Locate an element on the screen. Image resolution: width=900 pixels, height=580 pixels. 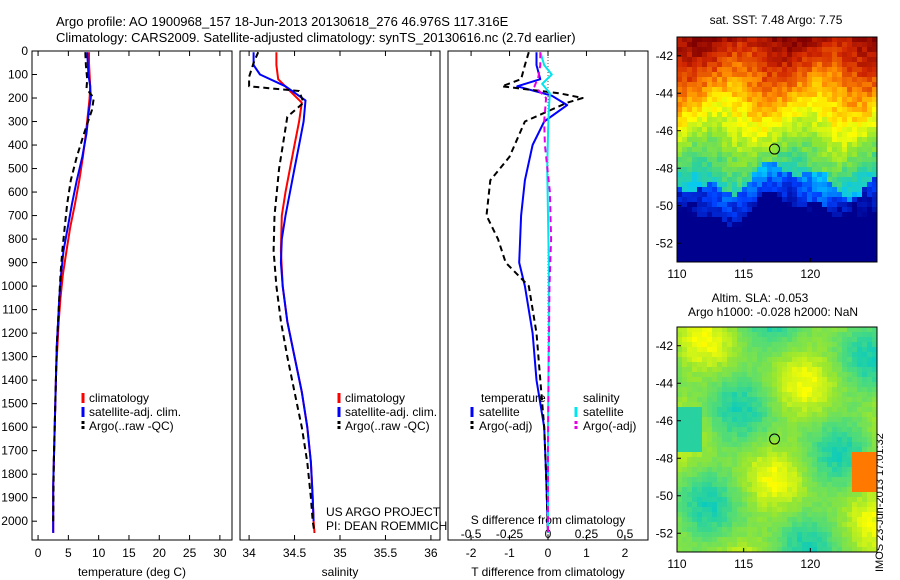
sla-map-ytick-label: -46 is located at coordinates (665, 421).